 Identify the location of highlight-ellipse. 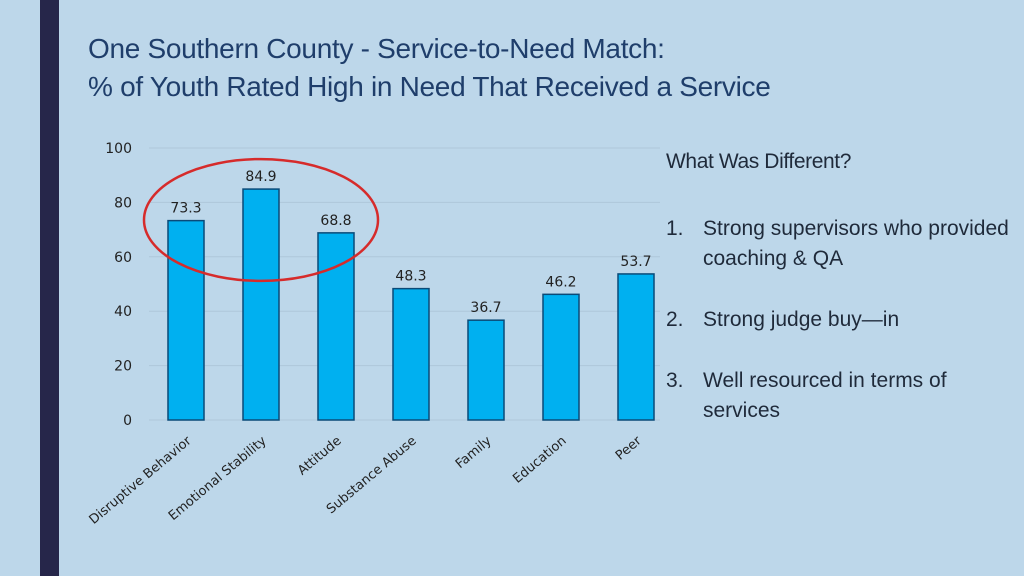
(261, 220).